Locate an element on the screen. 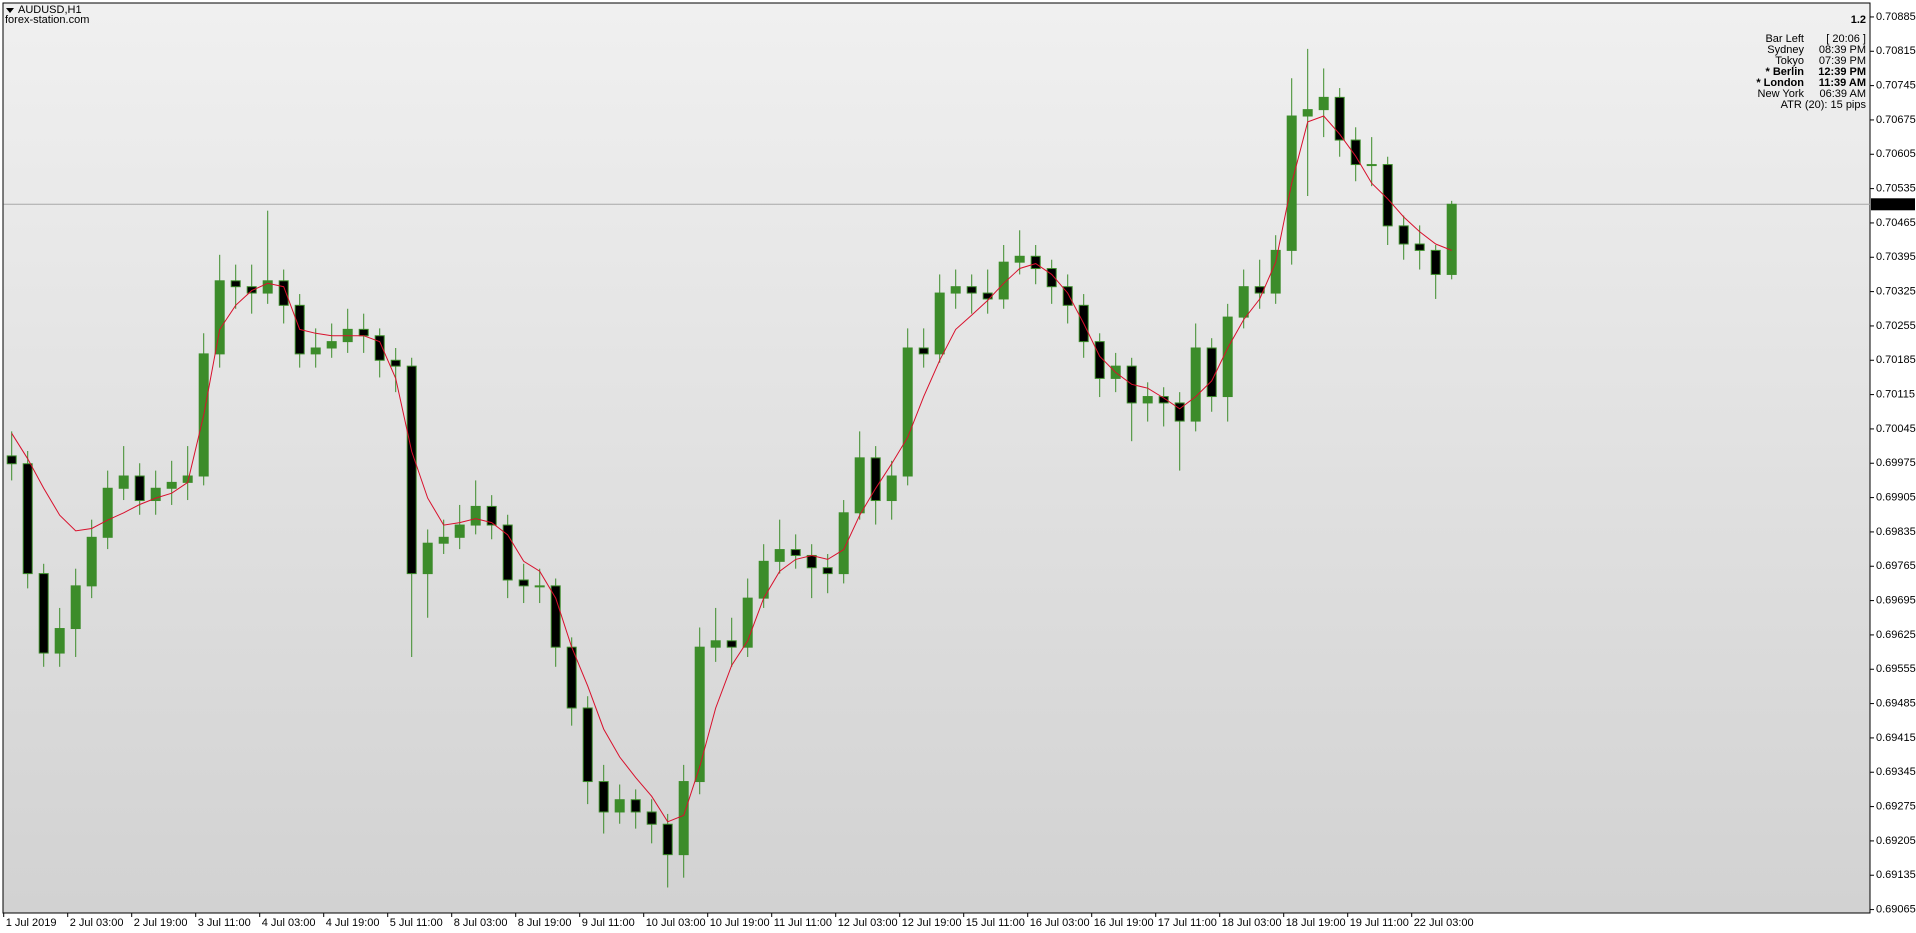 This screenshot has height=933, width=1916. y-tick-label: 0.69205 is located at coordinates (1896, 841).